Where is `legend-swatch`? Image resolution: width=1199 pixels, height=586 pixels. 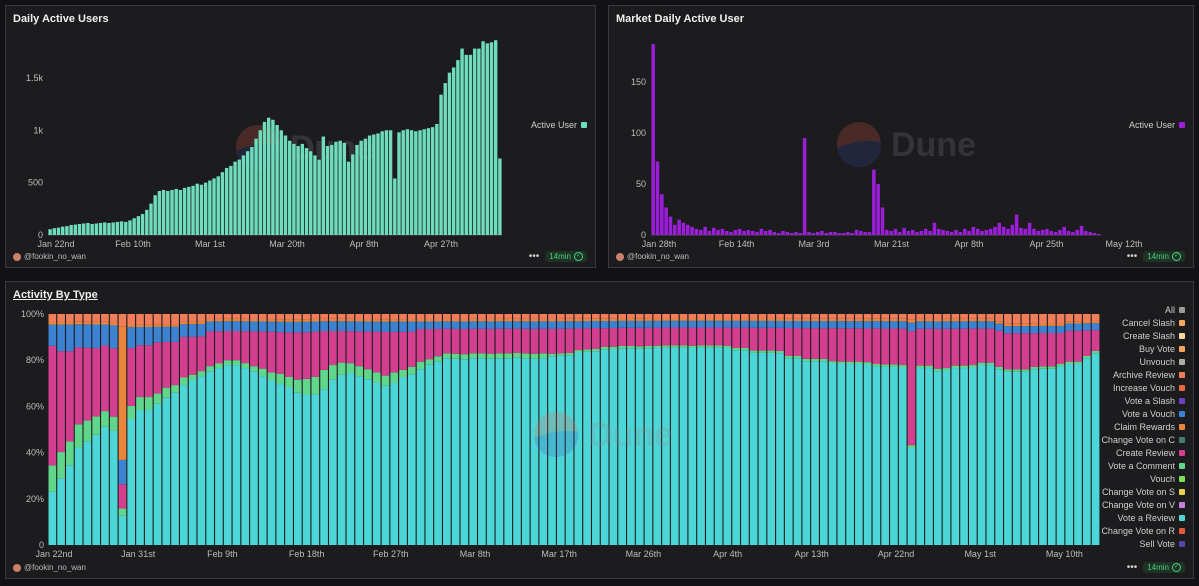
legend-swatch is located at coordinates (1182, 543).